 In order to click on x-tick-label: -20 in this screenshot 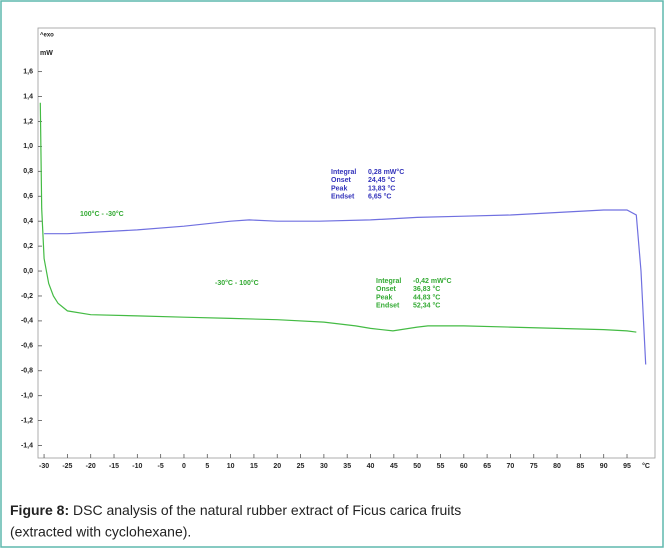, I will do `click(91, 466)`.